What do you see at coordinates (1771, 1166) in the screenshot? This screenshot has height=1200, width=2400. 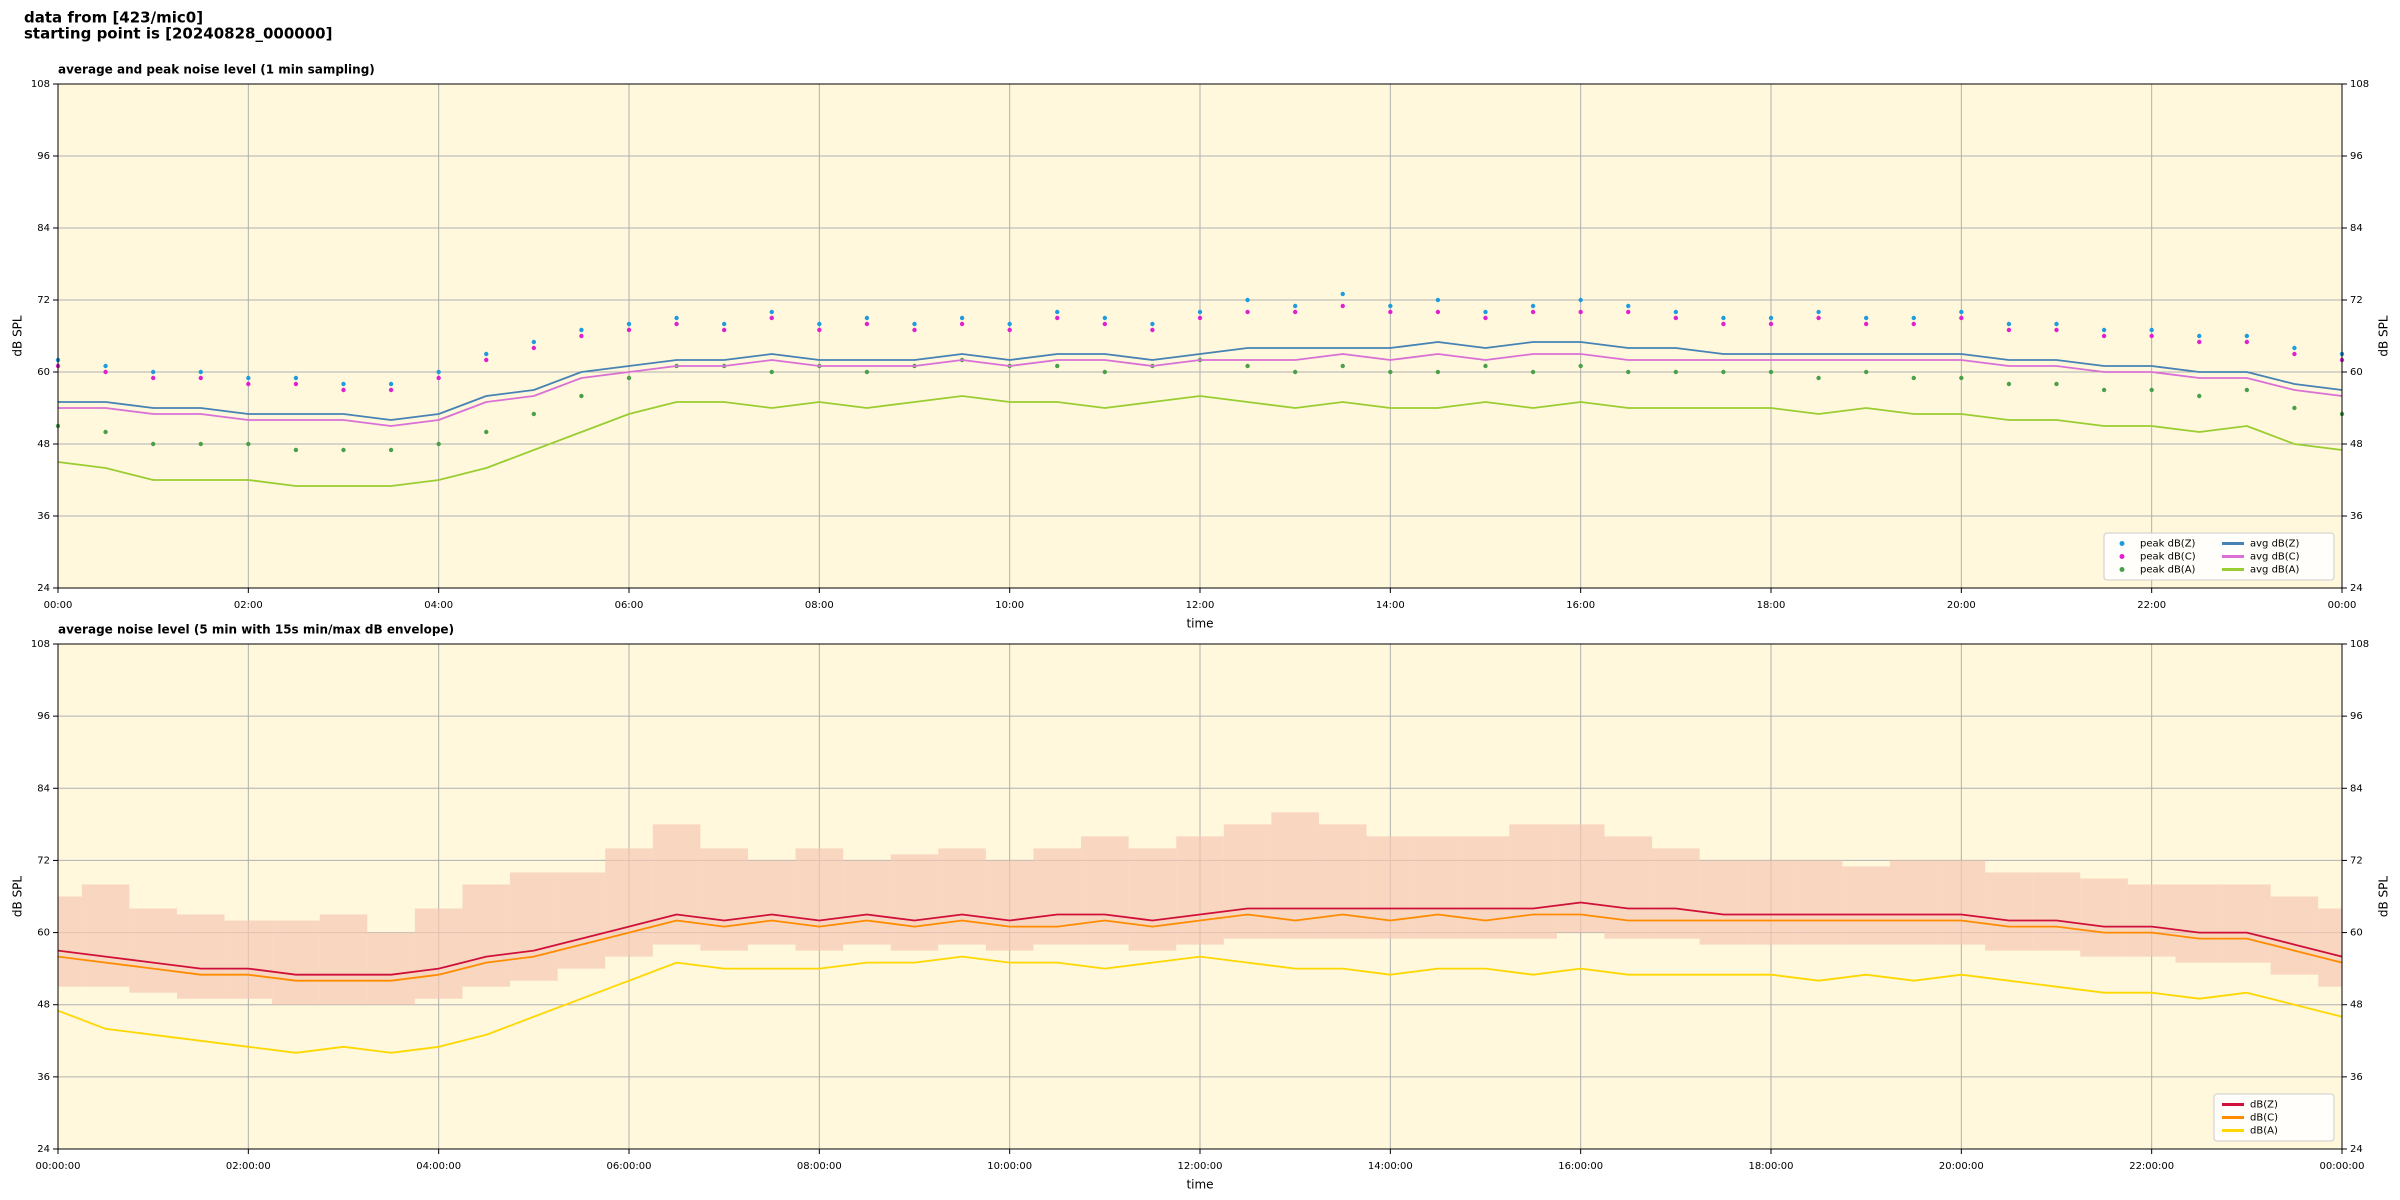 I see `x-tick-label: 18:00:00` at bounding box center [1771, 1166].